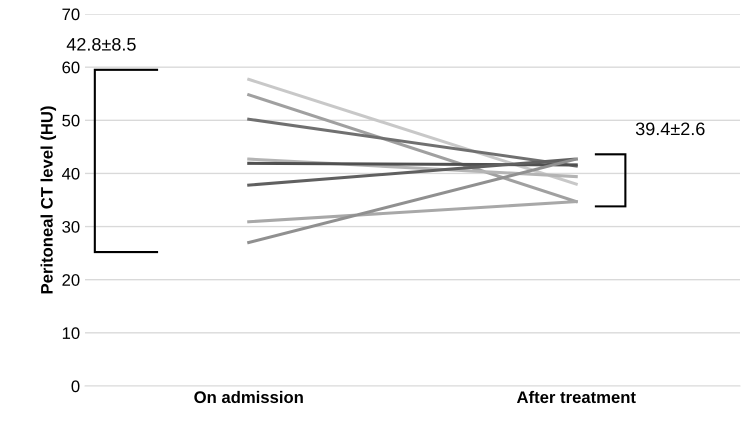 The height and width of the screenshot is (425, 749). What do you see at coordinates (71, 174) in the screenshot?
I see `y-tick-label: 40` at bounding box center [71, 174].